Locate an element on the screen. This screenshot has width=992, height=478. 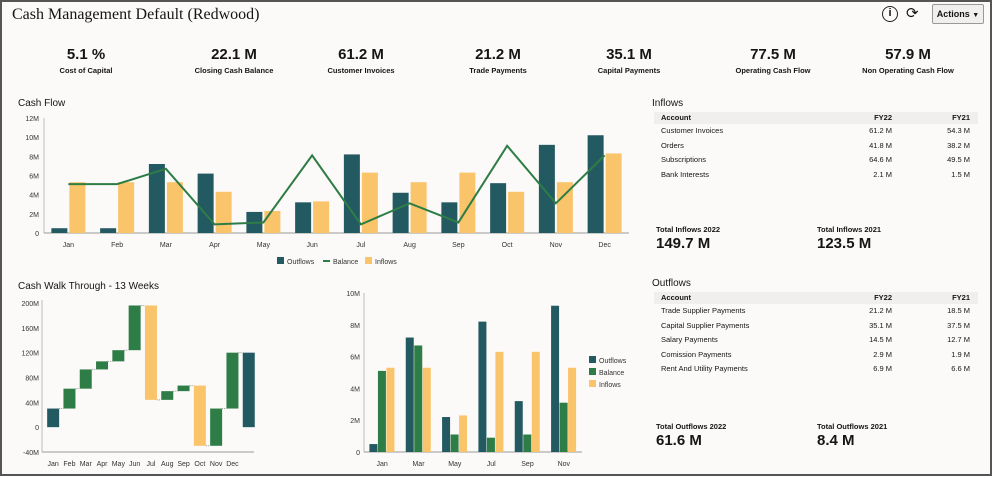
legend-label: Inflows is located at coordinates (610, 385).